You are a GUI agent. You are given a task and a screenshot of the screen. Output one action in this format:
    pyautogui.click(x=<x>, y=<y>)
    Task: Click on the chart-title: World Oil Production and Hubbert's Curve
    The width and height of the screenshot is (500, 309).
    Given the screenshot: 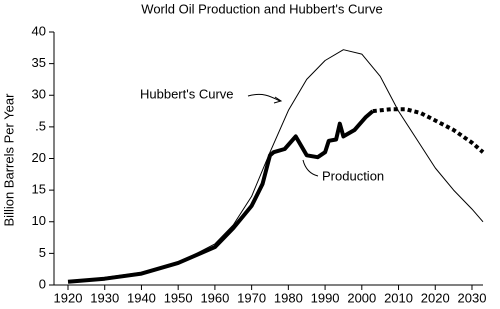 What is the action you would take?
    pyautogui.click(x=261, y=8)
    